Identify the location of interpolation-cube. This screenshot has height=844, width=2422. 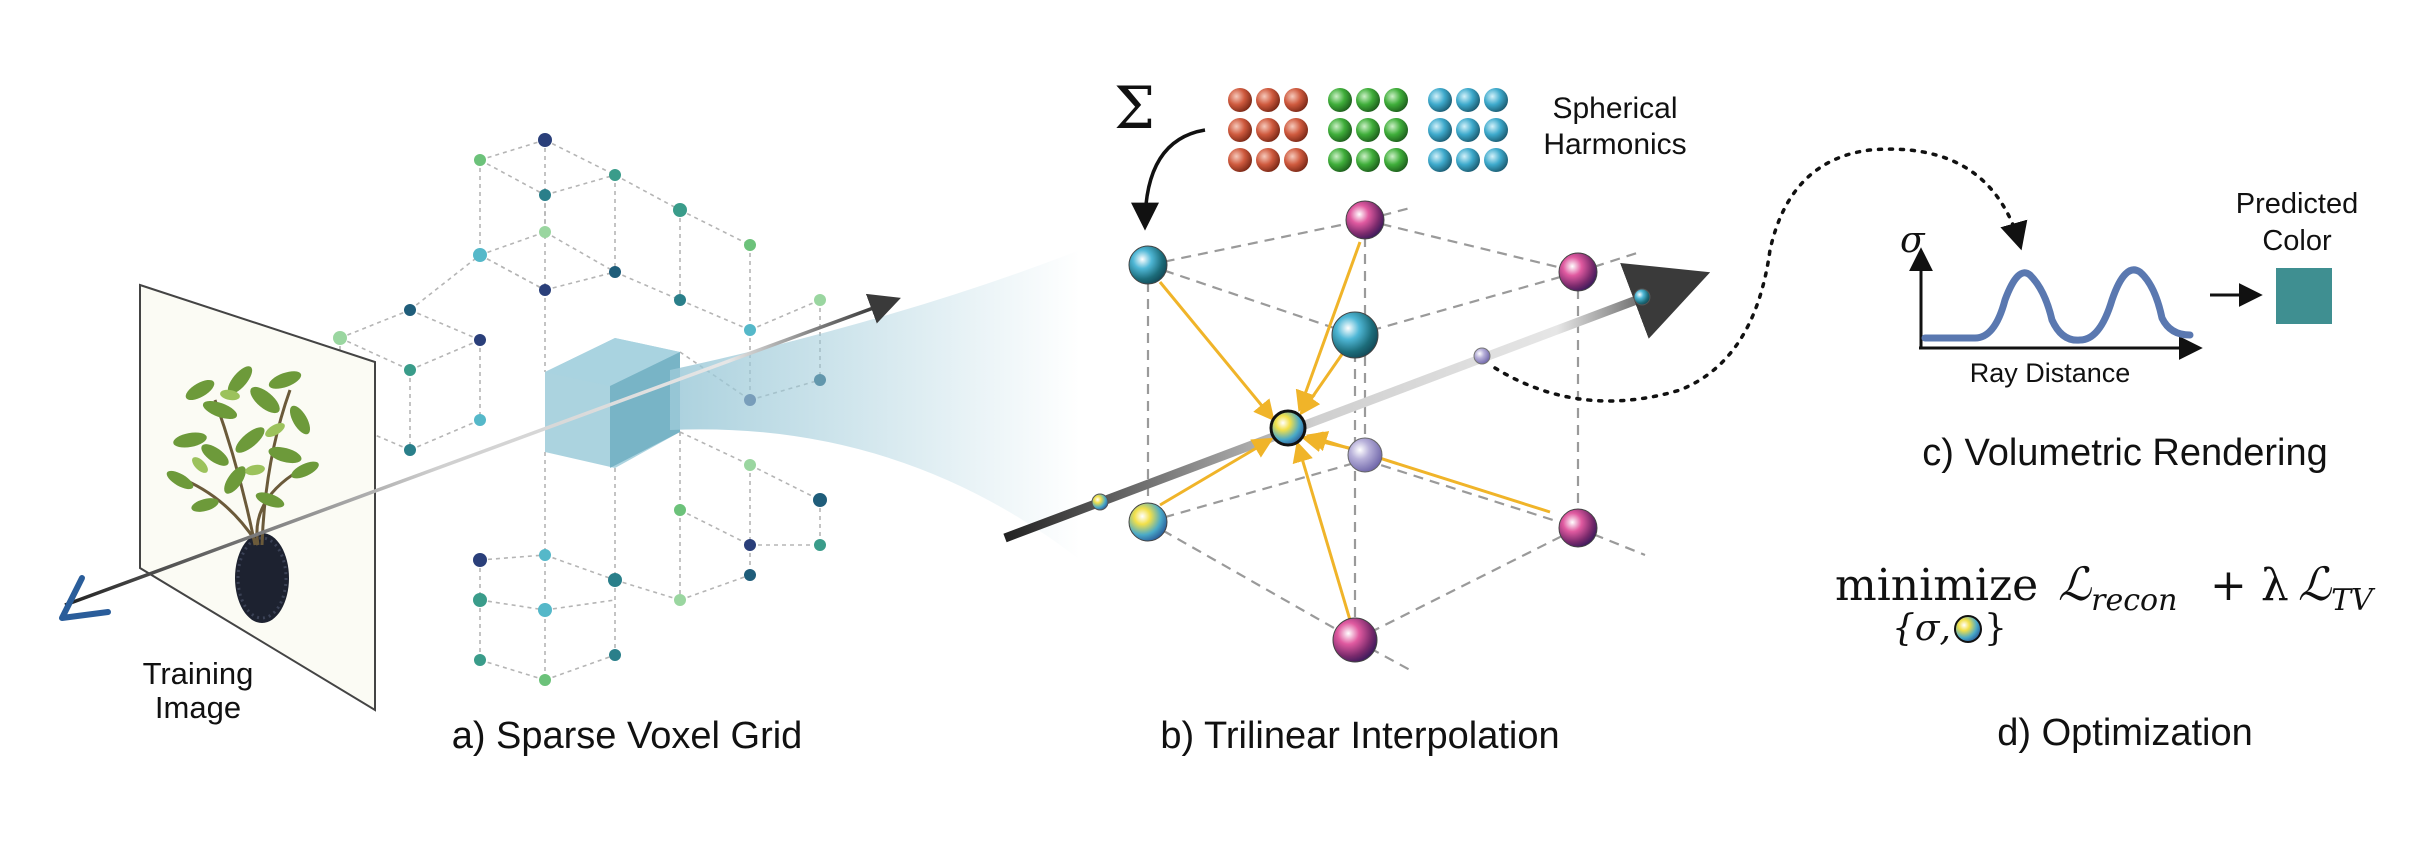
(1396, 438).